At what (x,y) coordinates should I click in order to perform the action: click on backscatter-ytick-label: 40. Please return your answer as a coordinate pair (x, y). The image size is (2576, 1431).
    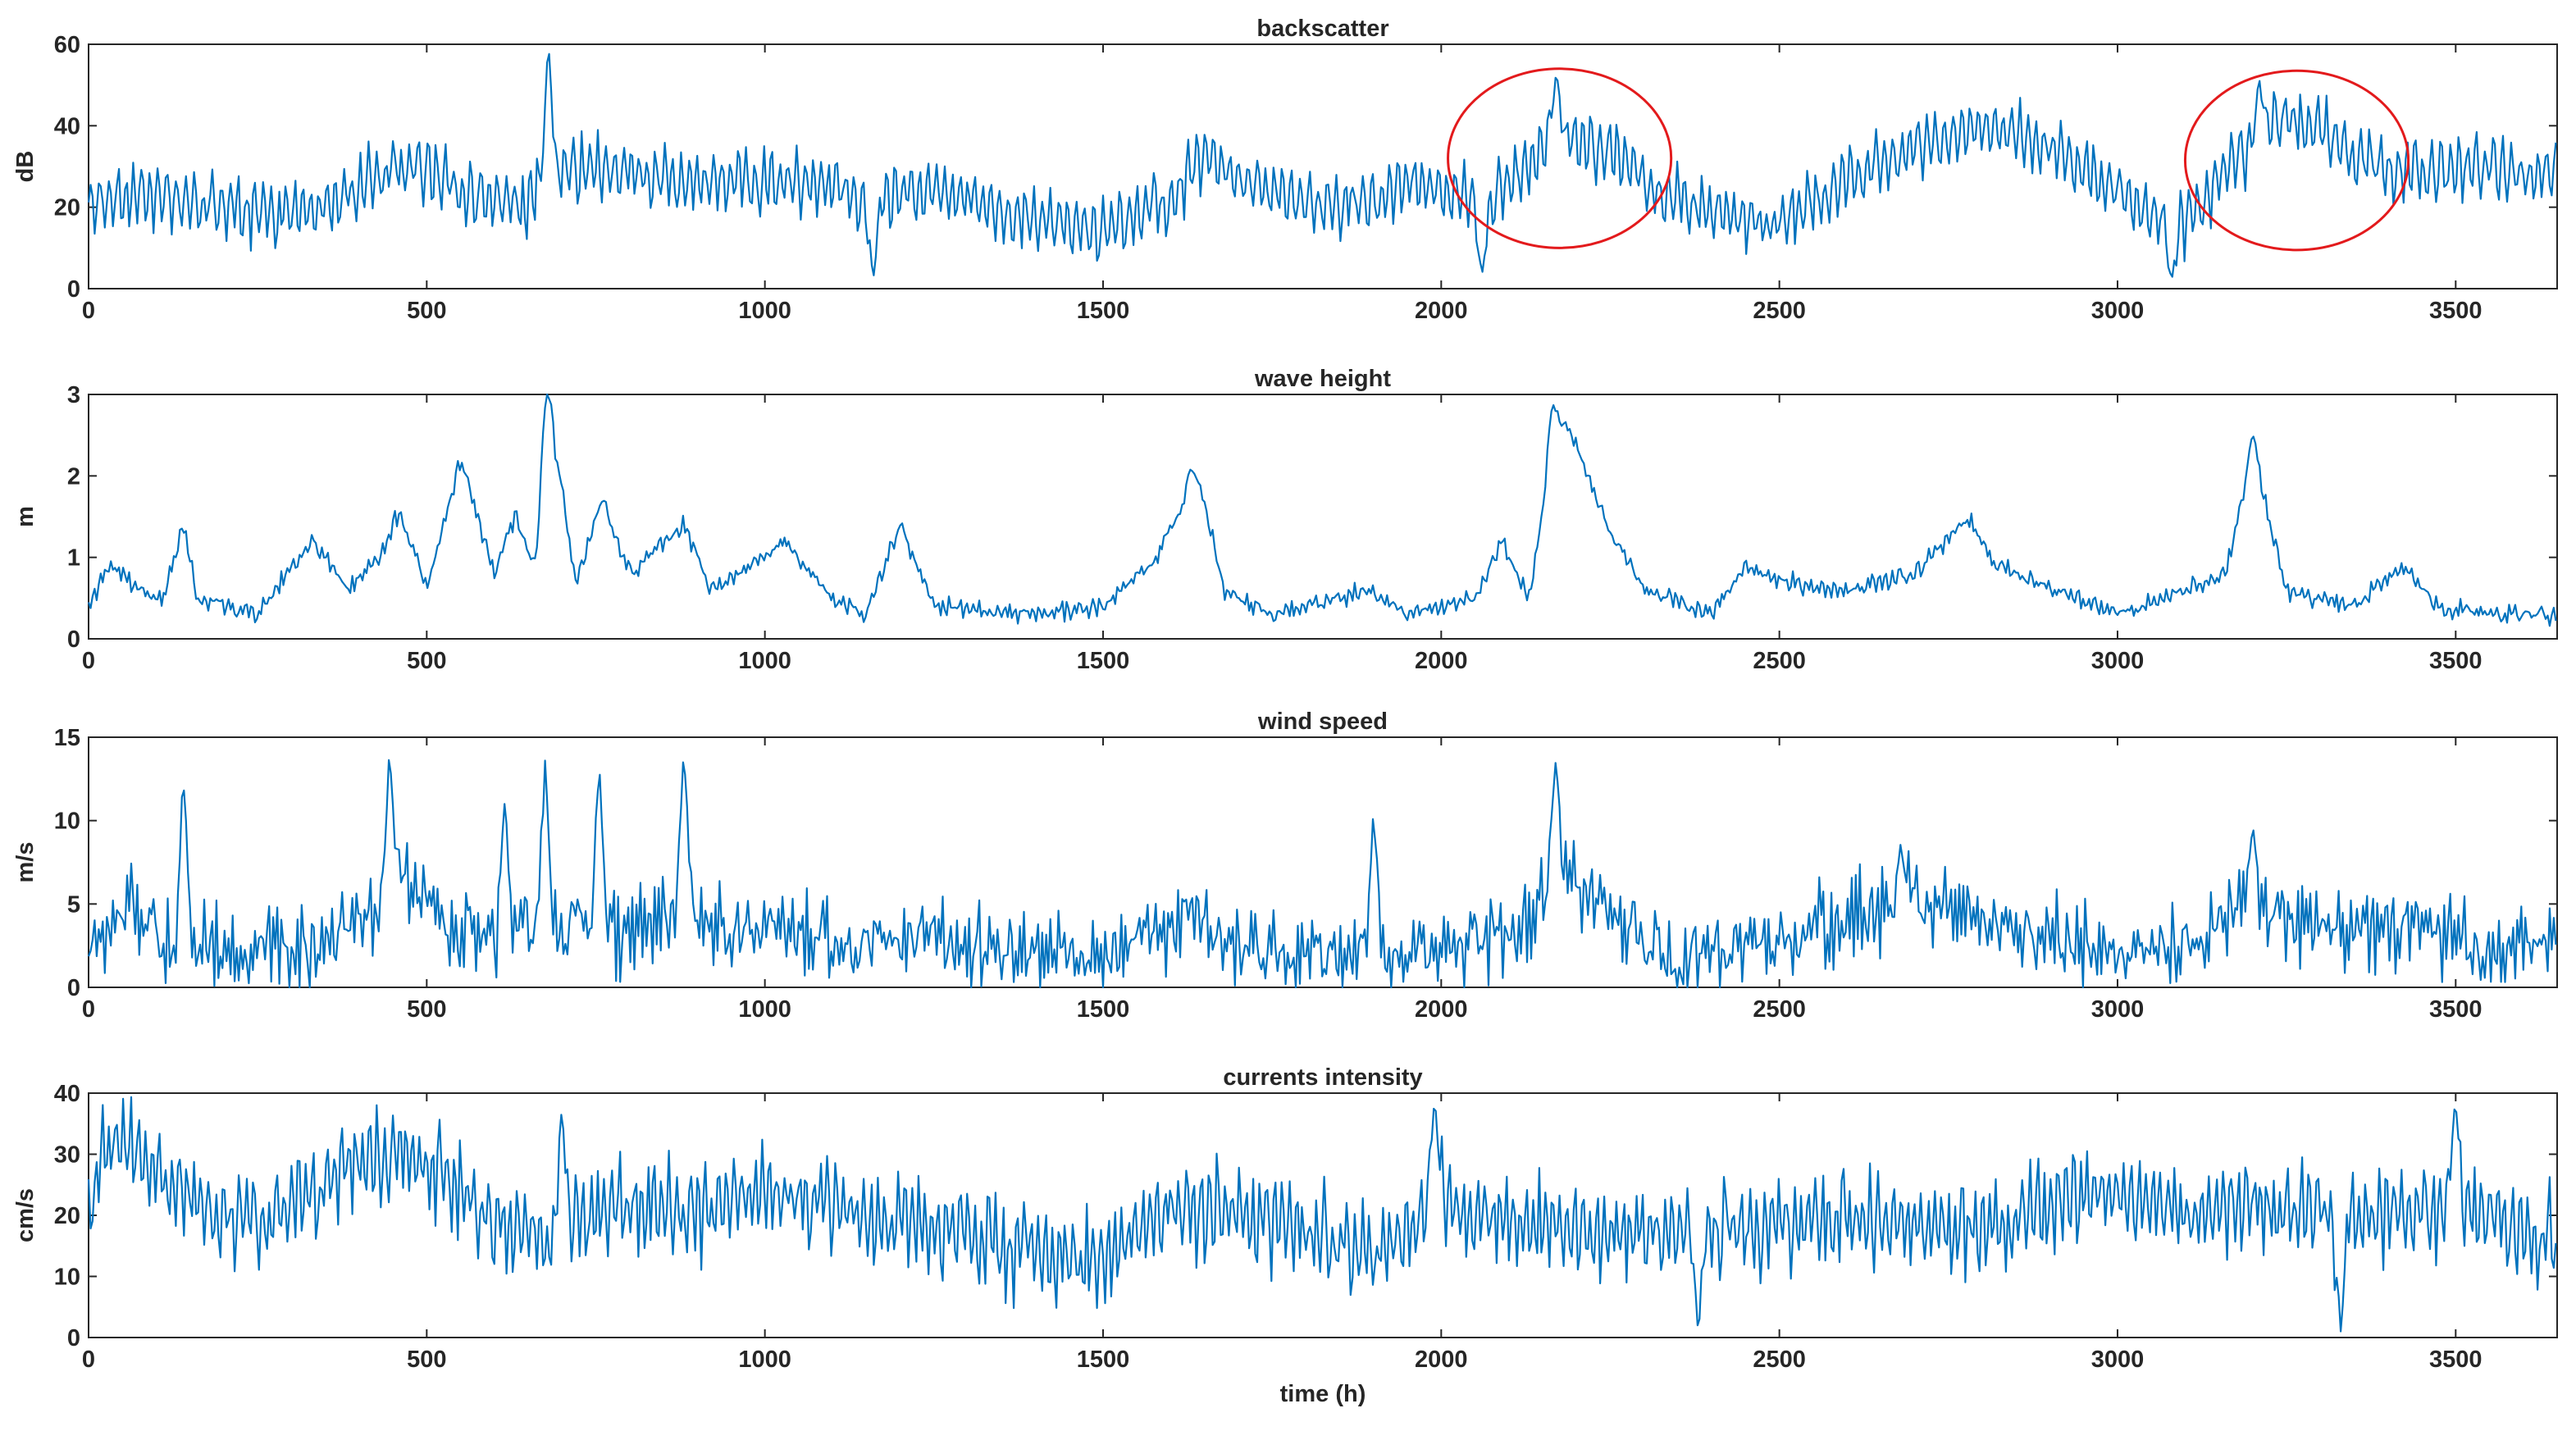
    Looking at the image, I should click on (67, 126).